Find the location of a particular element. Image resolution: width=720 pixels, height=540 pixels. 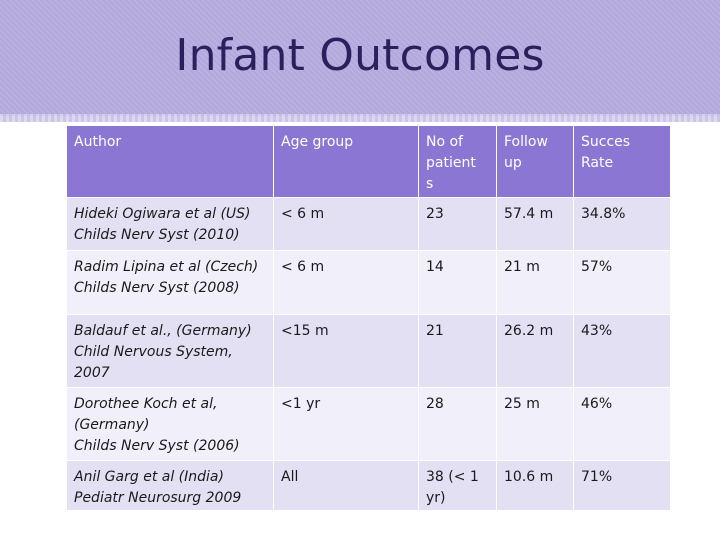

header-no-of-patients-line: No of is located at coordinates (444, 142).